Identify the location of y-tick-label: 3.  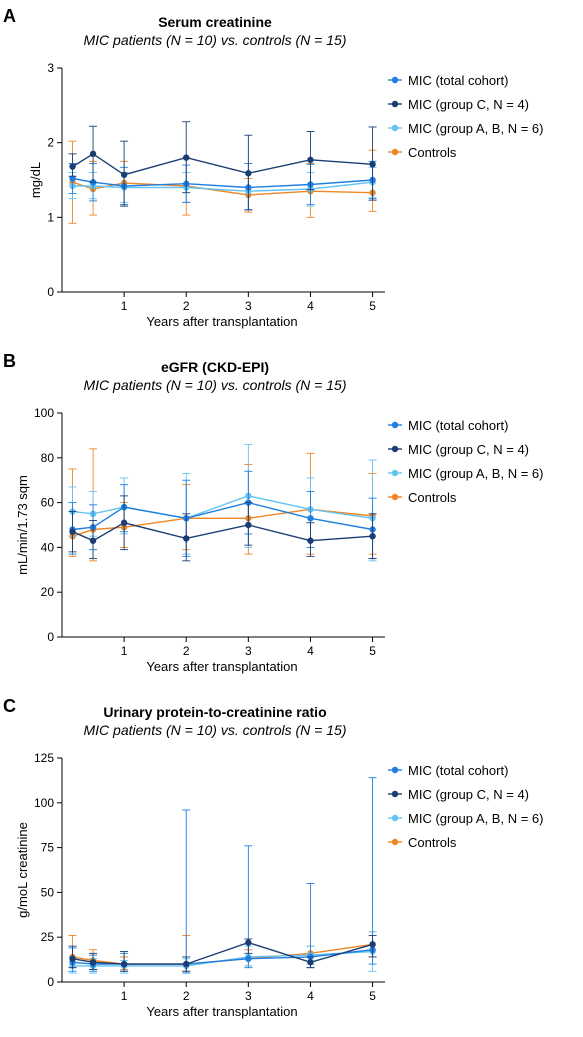
(50, 68).